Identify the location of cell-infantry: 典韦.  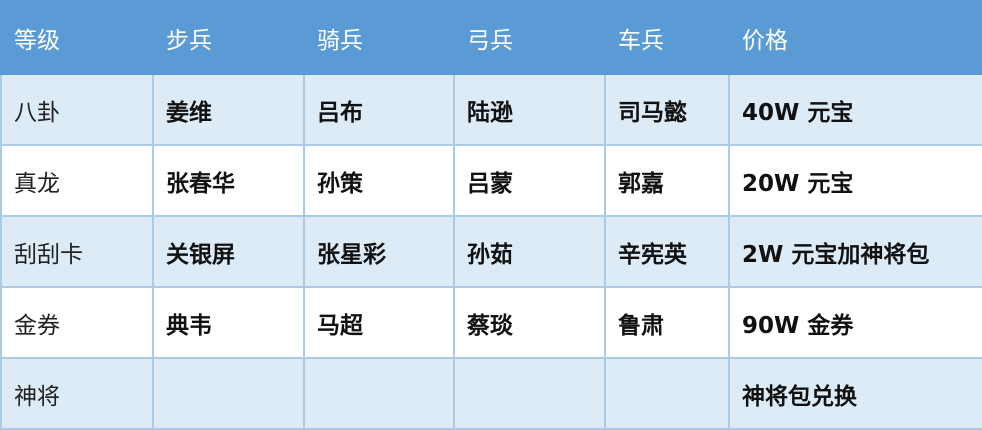
(228, 322).